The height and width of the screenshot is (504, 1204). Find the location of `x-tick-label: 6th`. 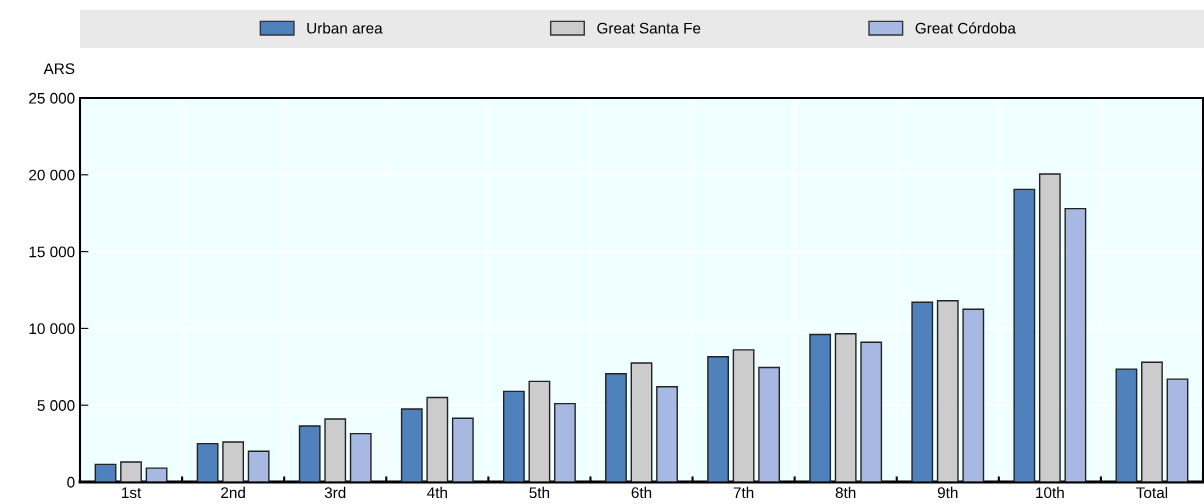

x-tick-label: 6th is located at coordinates (641, 492).